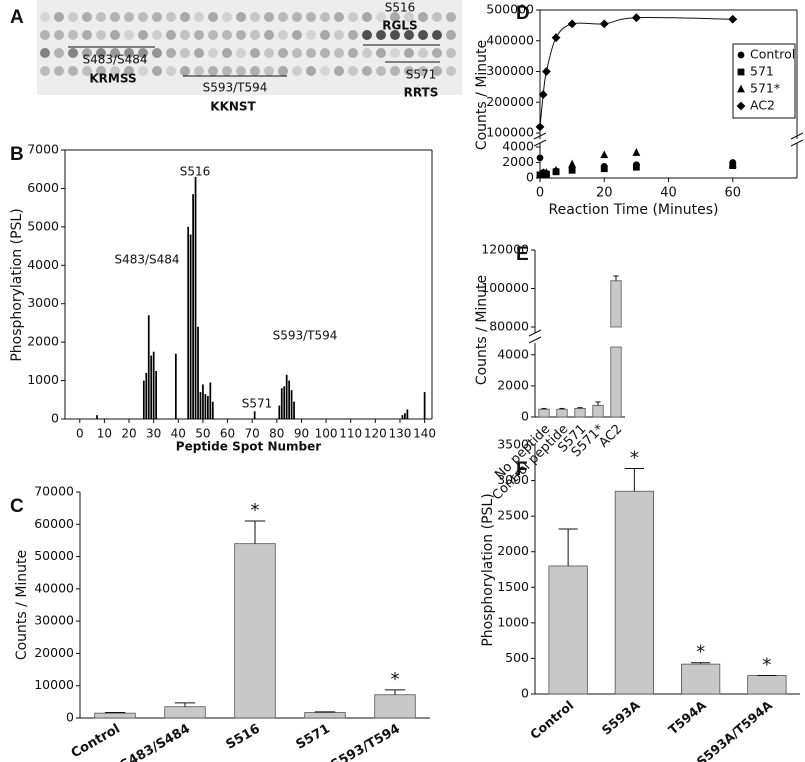 This screenshot has width=805, height=762. I want to click on y-tick-label: 50000, so click(54, 555).